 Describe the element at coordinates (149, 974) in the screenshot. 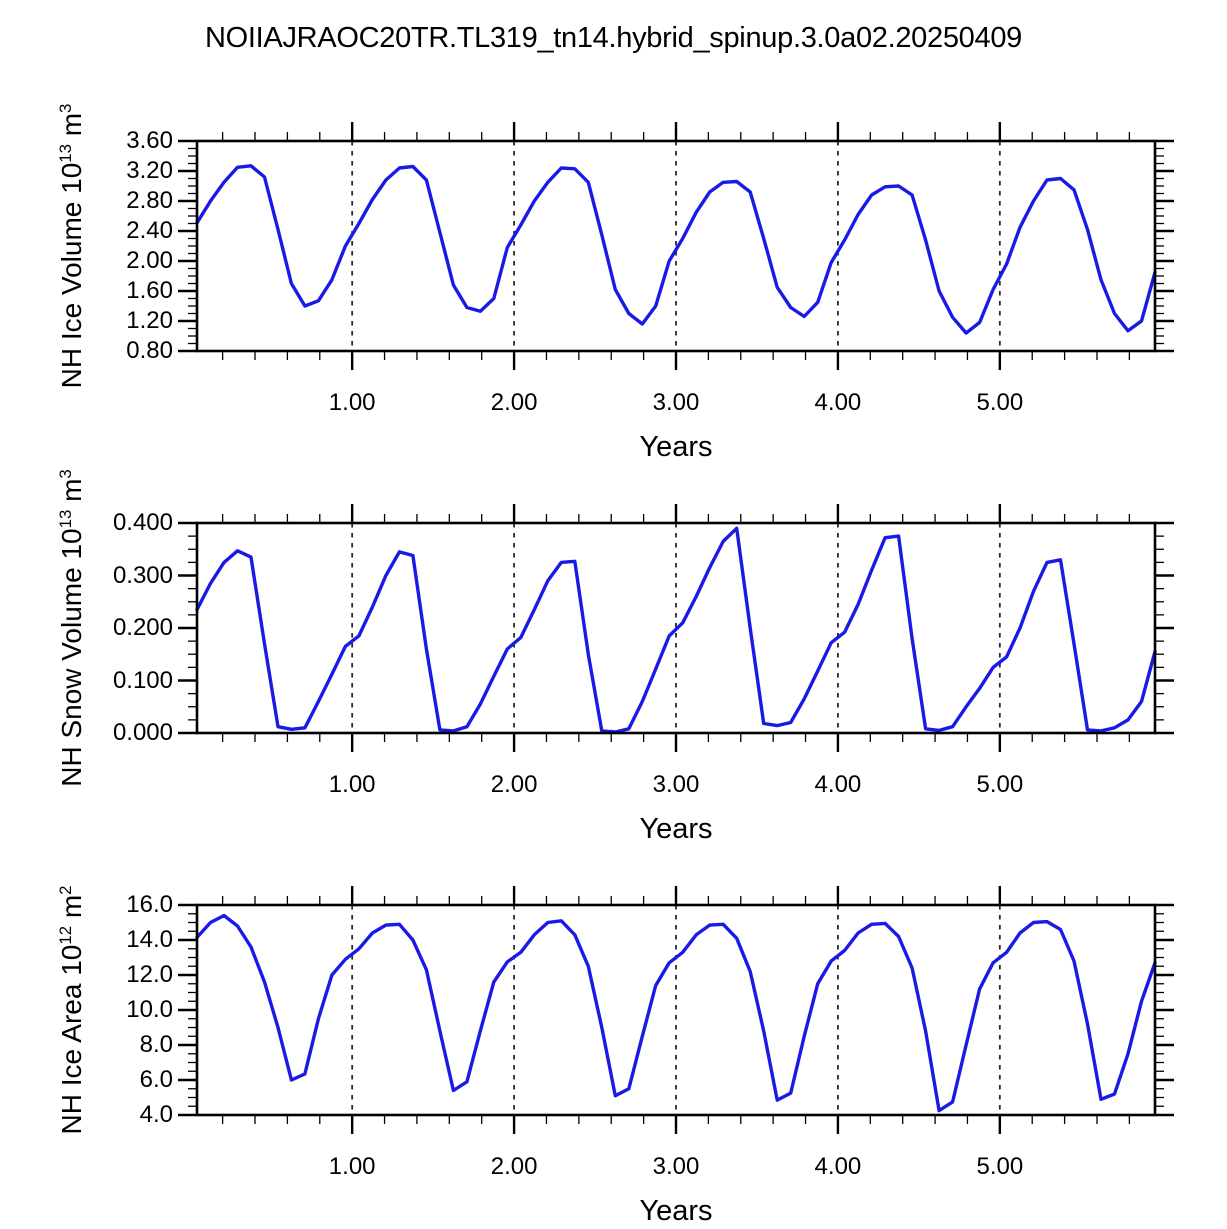

I see `y-tick-label: 12.0` at that location.